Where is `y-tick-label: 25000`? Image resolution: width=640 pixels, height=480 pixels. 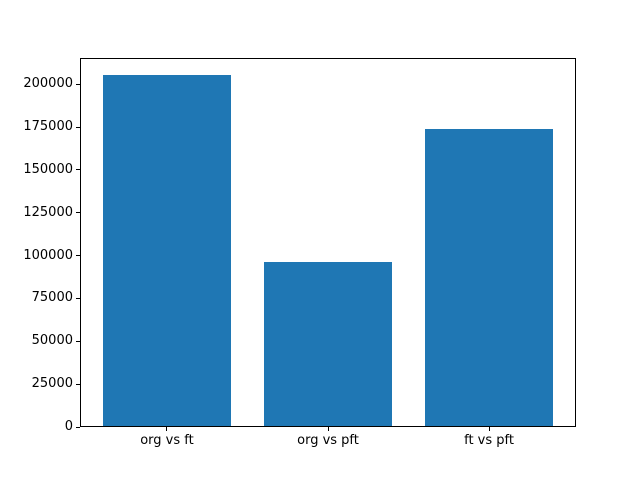
y-tick-label: 25000 is located at coordinates (52, 384).